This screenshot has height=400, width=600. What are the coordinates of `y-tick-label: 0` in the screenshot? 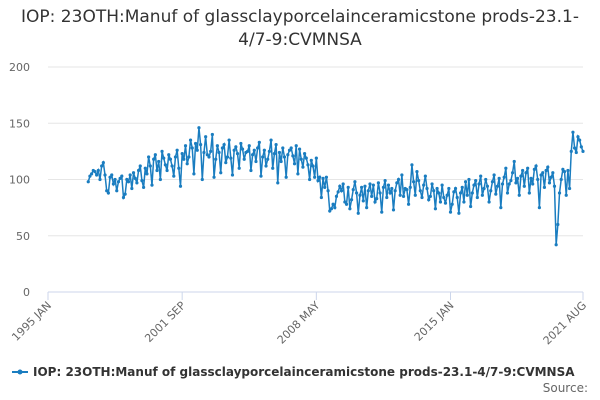 It's located at (26, 292).